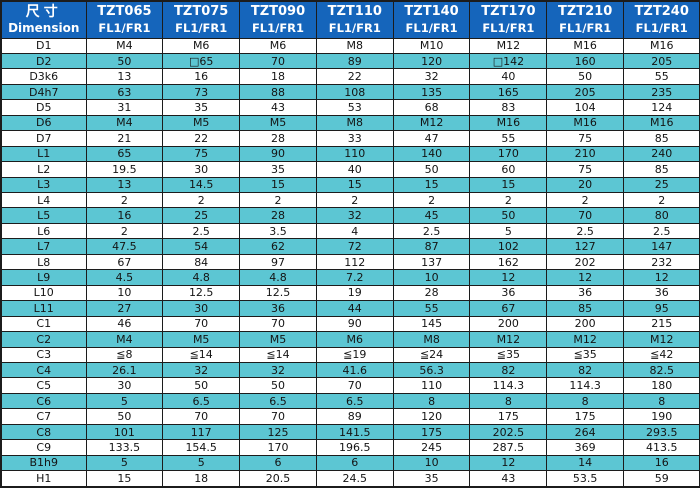 The width and height of the screenshot is (700, 488). I want to click on model-header-TZT065: TZT065 FL1/FR1, so click(124, 19).